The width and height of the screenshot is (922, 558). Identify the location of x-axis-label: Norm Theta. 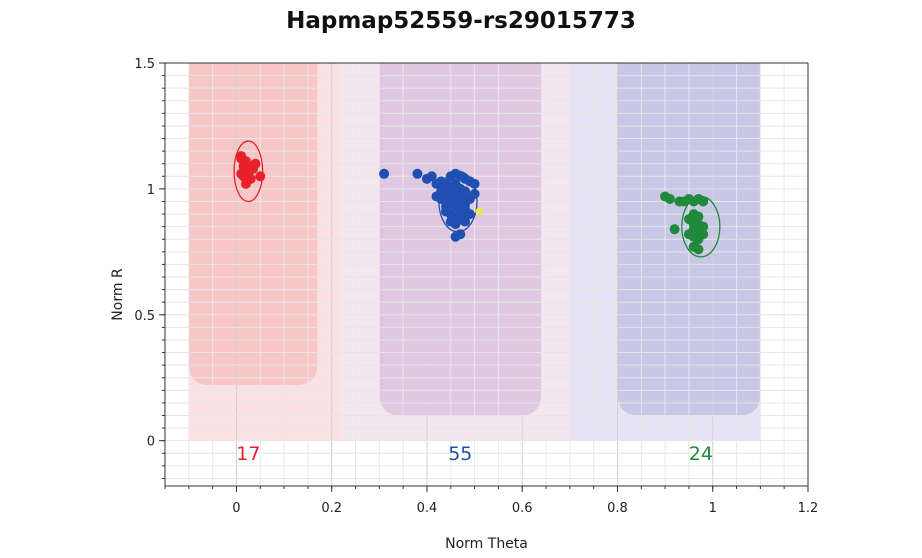
(486, 544).